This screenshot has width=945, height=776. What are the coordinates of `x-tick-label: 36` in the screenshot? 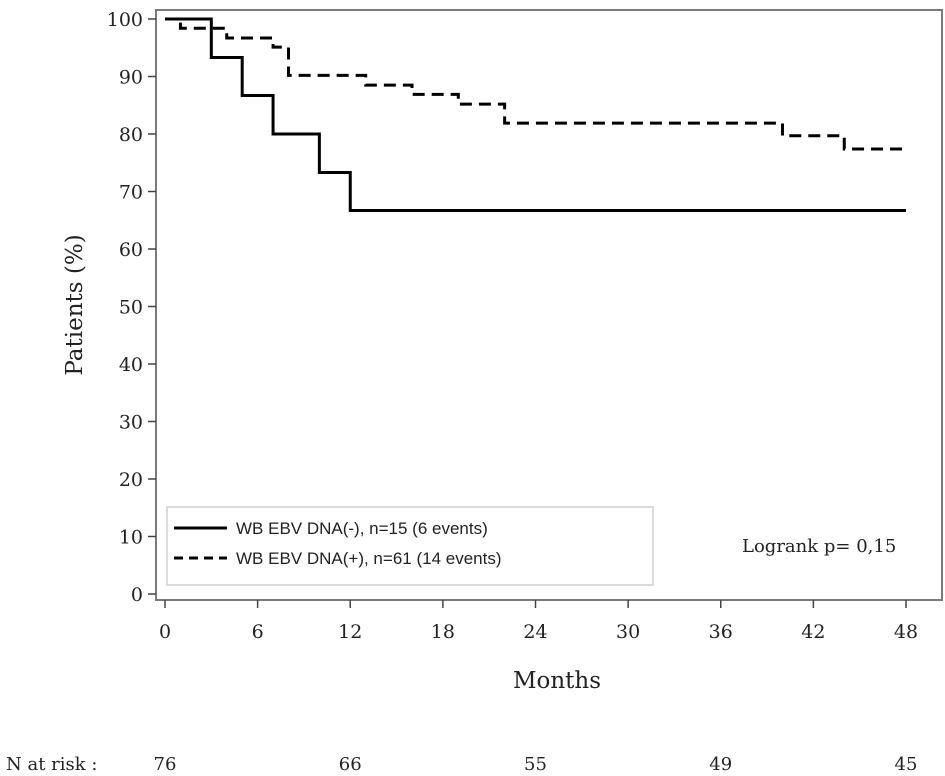 It's located at (721, 632).